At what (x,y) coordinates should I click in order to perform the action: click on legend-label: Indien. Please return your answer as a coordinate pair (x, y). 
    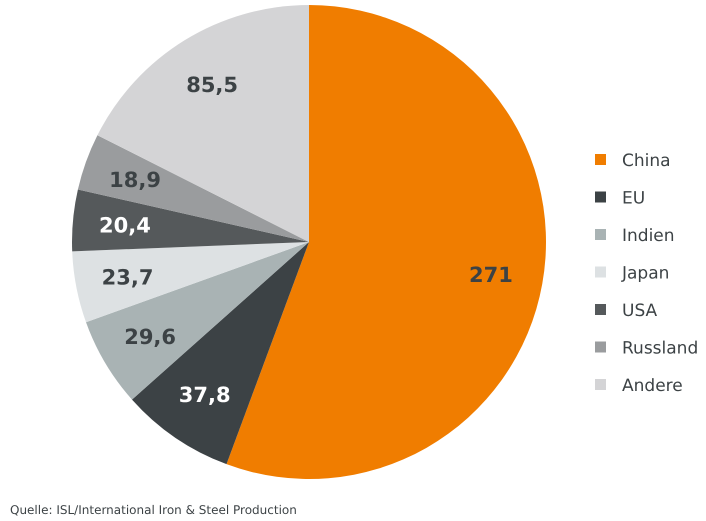
    Looking at the image, I should click on (648, 236).